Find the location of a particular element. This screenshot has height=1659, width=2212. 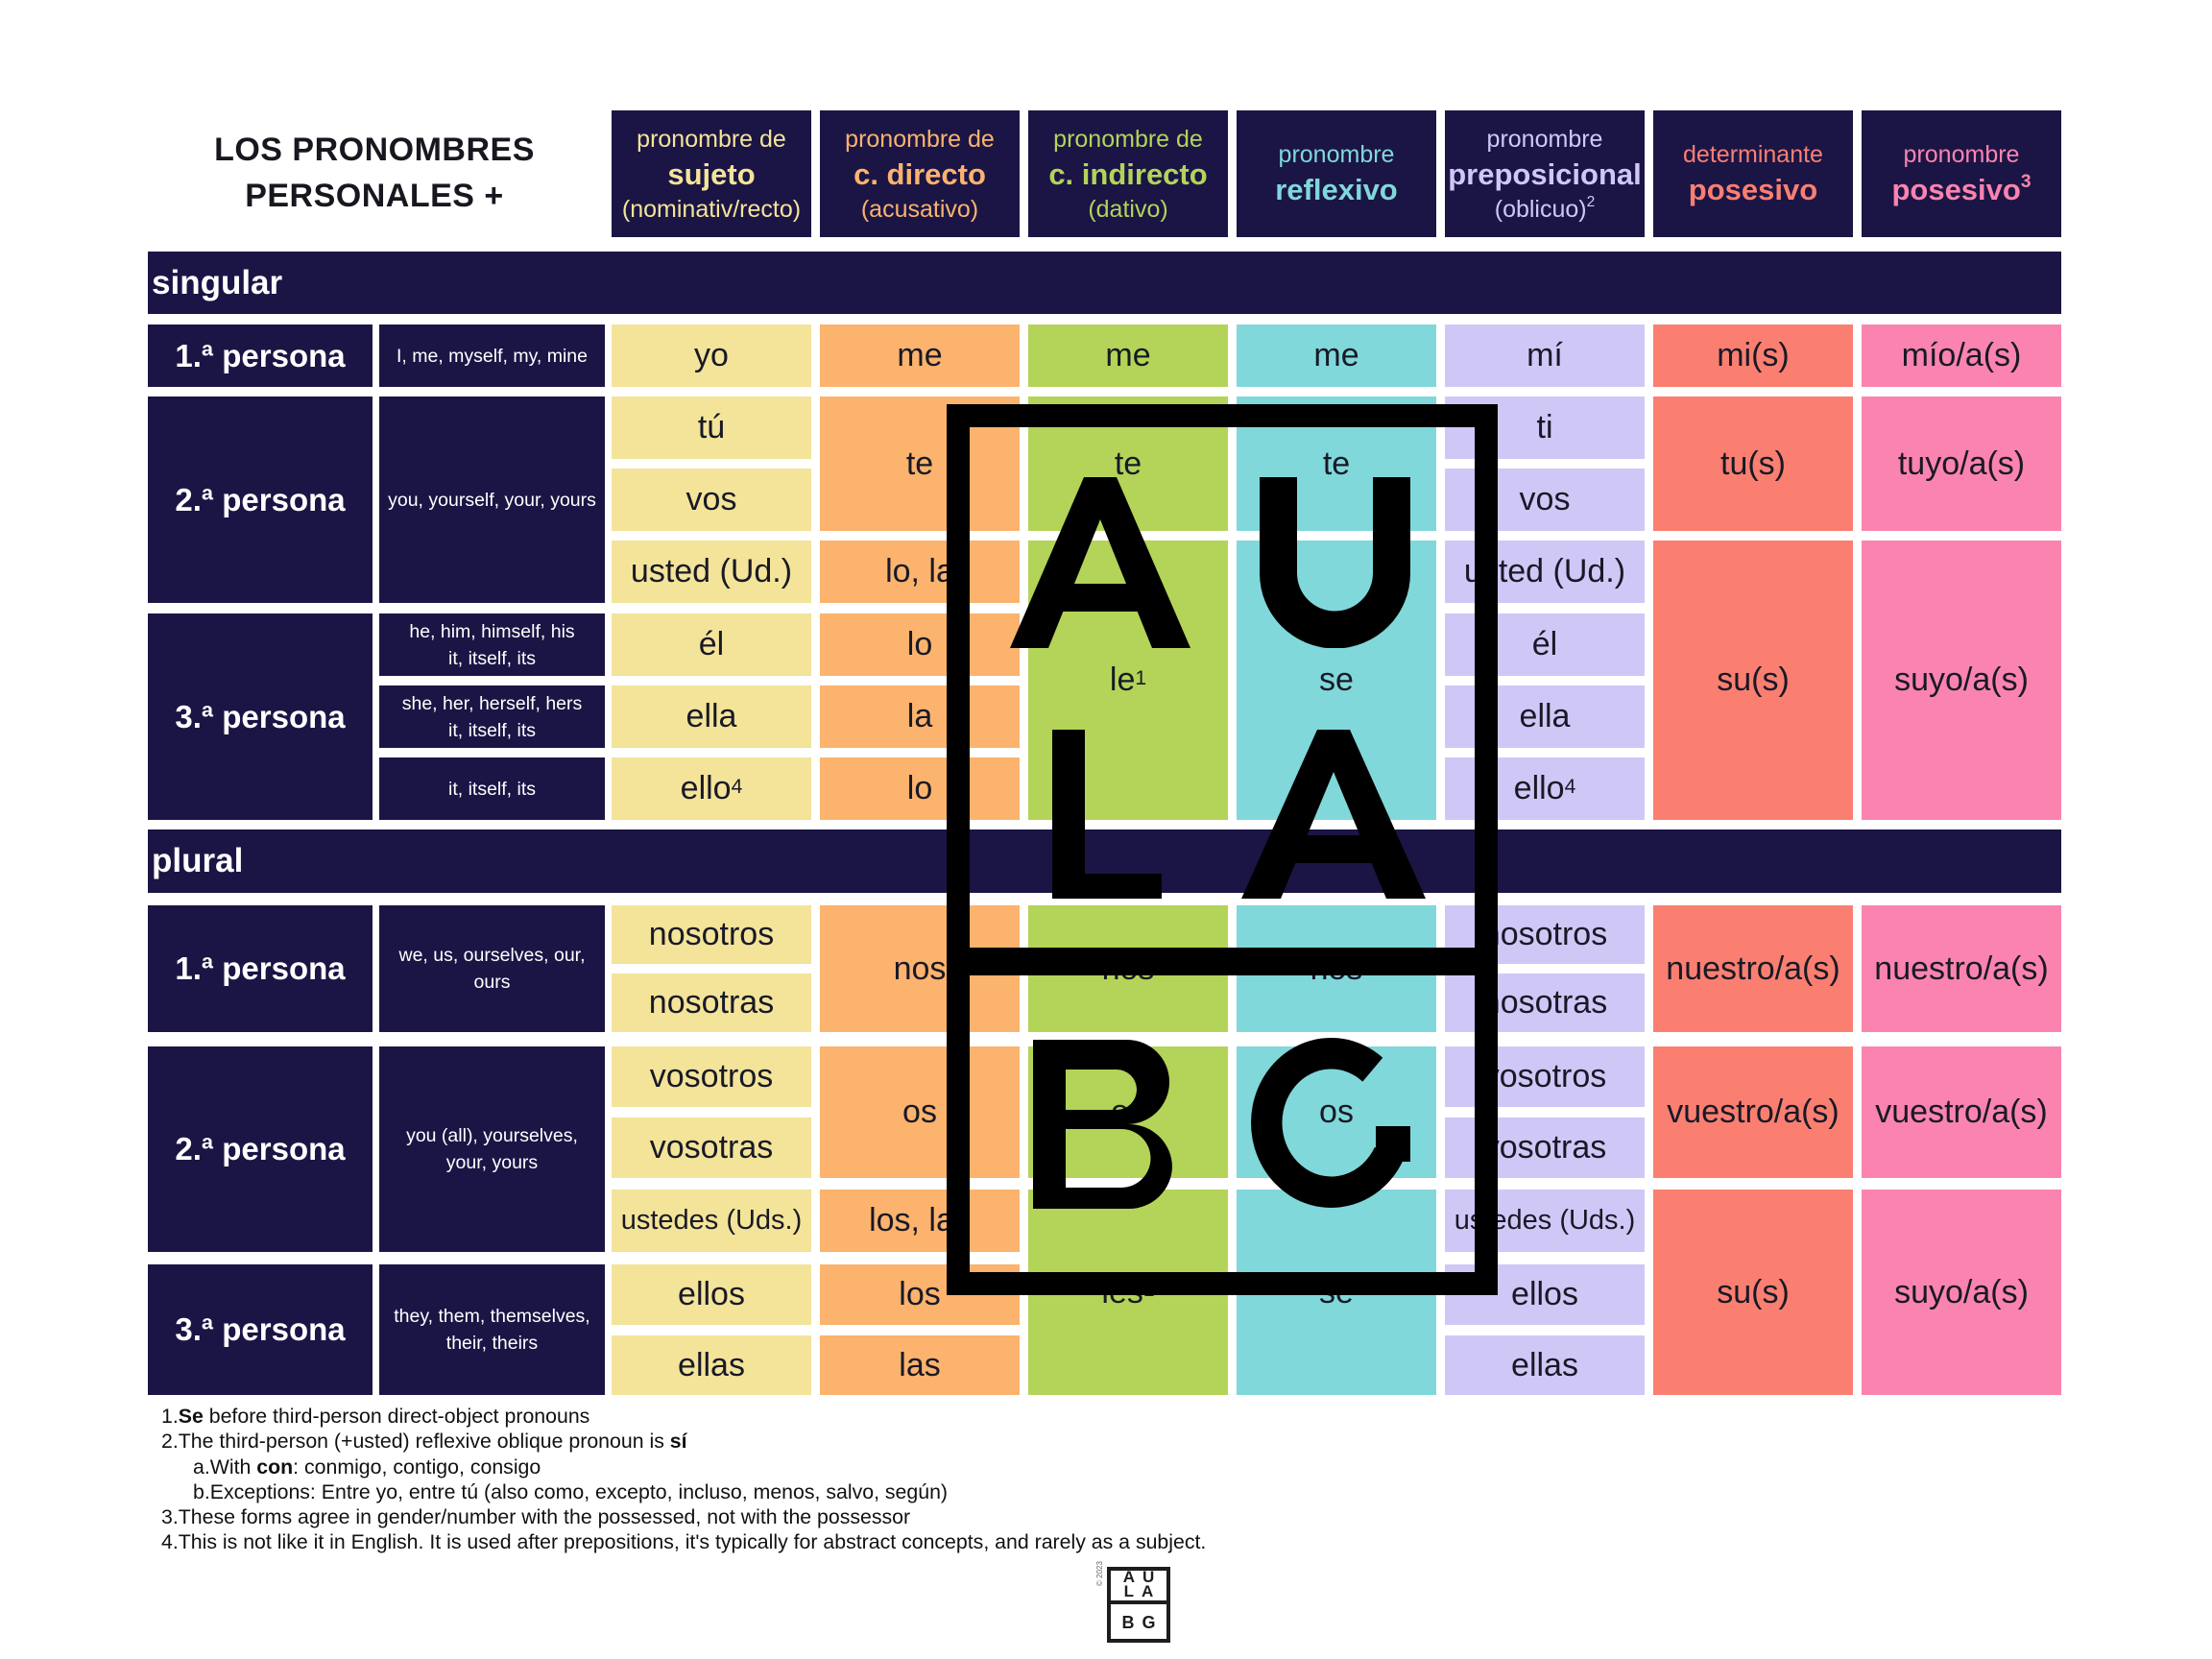

svg-text: © 2023 is located at coordinates (1099, 1573).